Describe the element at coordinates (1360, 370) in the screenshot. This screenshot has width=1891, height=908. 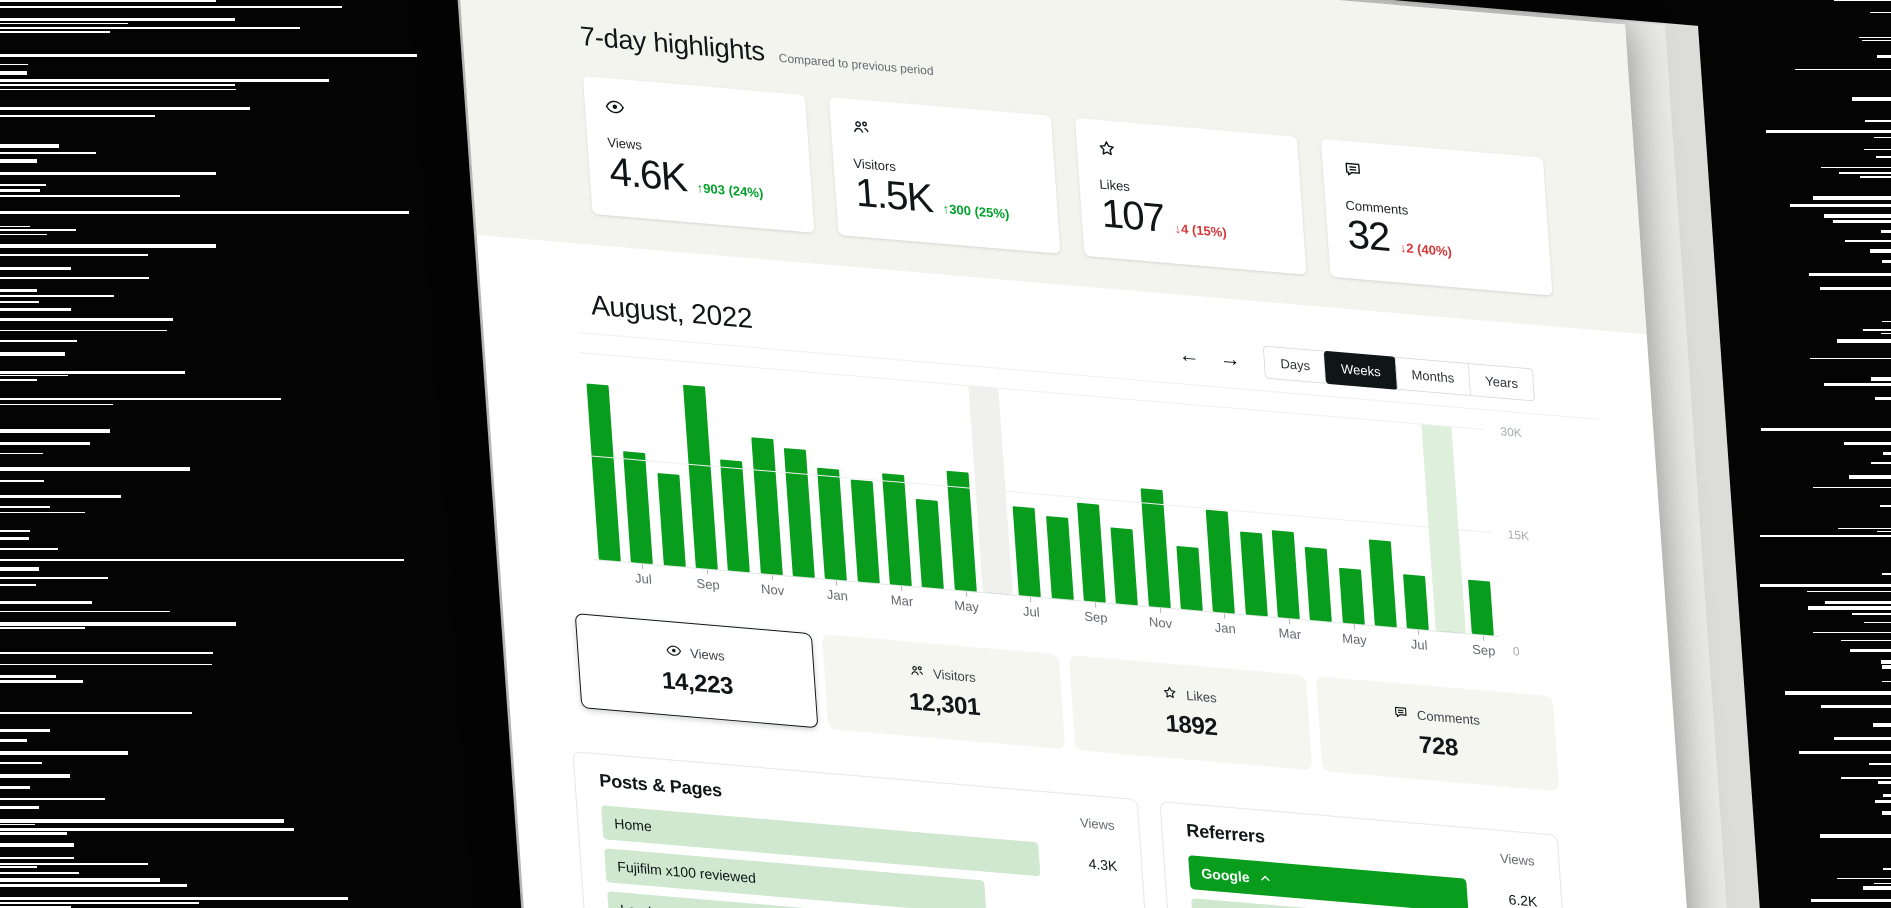
I see `interval-tab-weeks: Weeks` at that location.